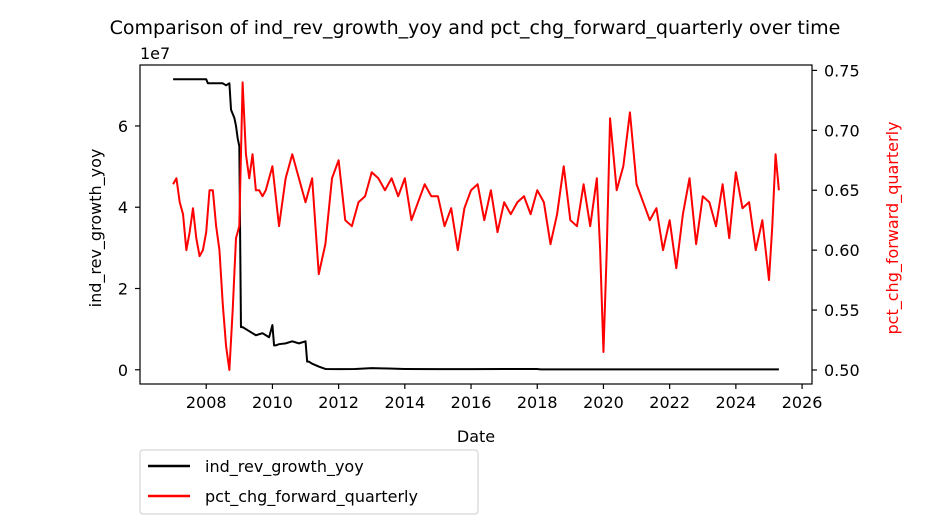 The width and height of the screenshot is (952, 529). Describe the element at coordinates (802, 402) in the screenshot. I see `x-tick-label: 2026` at that location.